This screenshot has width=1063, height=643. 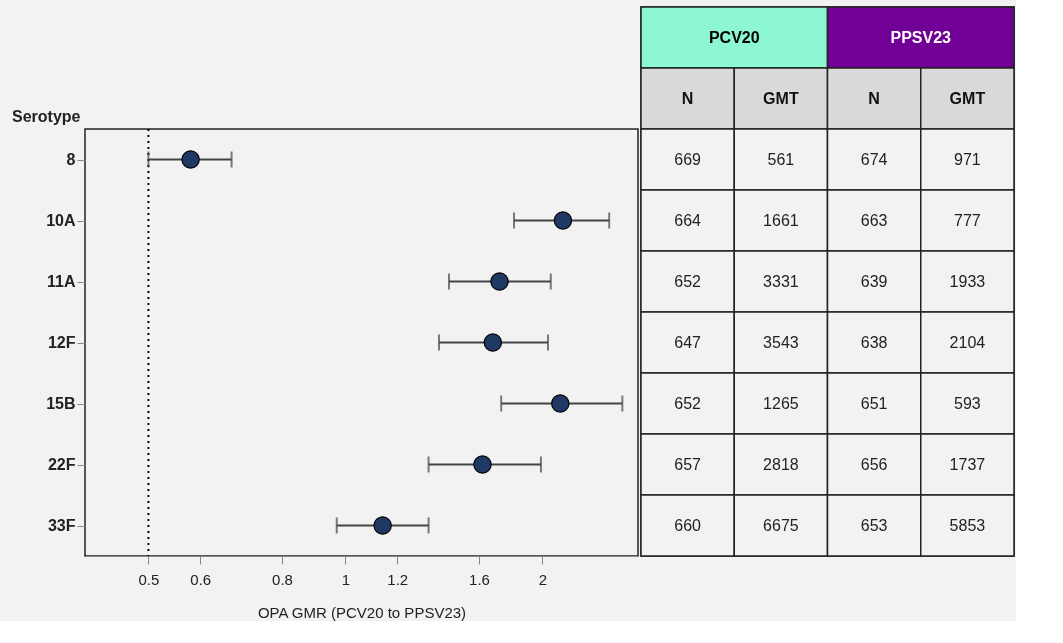 What do you see at coordinates (61, 220) in the screenshot?
I see `y-tick-label: 10A` at bounding box center [61, 220].